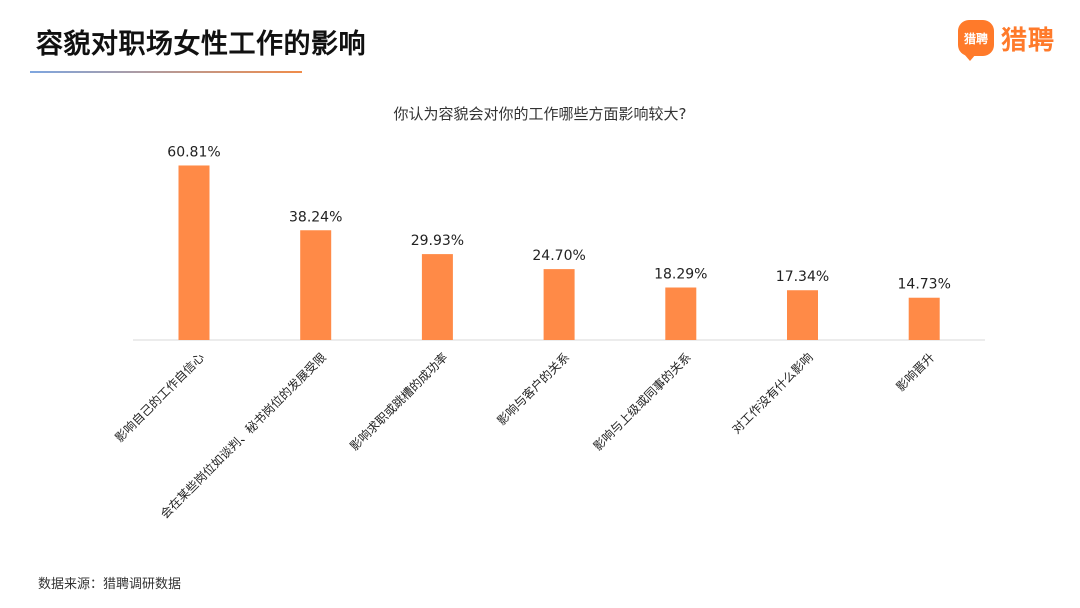 The width and height of the screenshot is (1080, 608). I want to click on category-tick-label: 影响与上级或同事的关系, so click(642, 402).